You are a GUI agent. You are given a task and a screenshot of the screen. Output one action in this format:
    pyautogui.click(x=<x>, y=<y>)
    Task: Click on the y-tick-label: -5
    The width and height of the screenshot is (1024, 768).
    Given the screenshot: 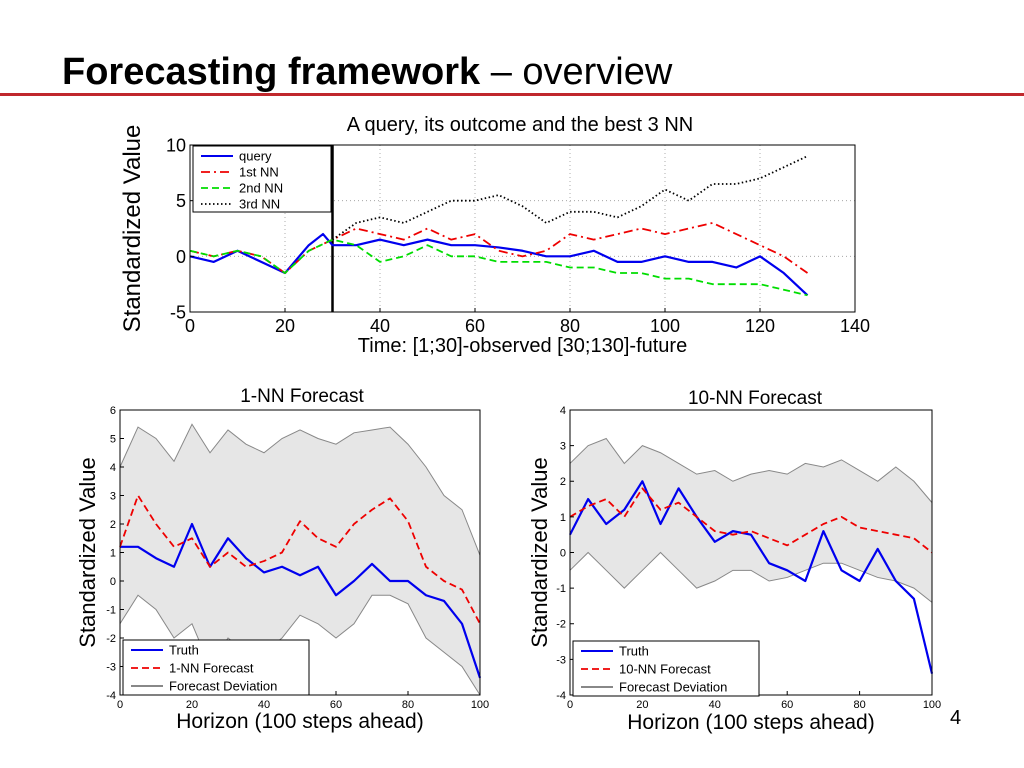 What is the action you would take?
    pyautogui.click(x=178, y=312)
    